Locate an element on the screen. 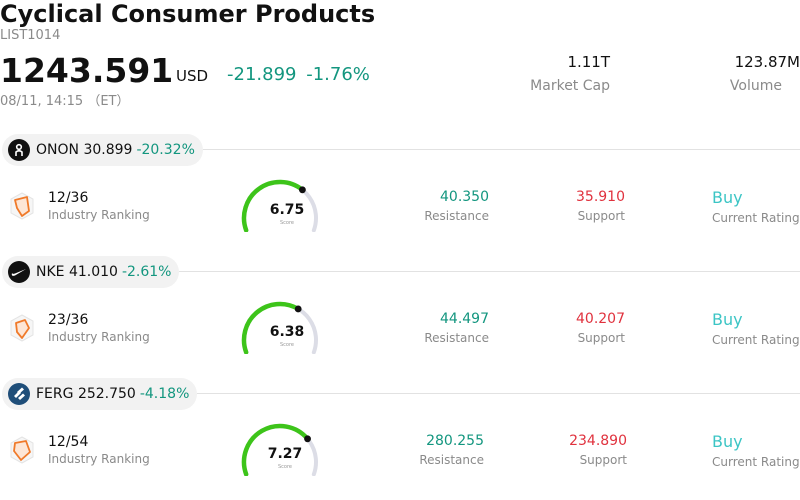  index-ticker: LIST1014 is located at coordinates (30, 35).